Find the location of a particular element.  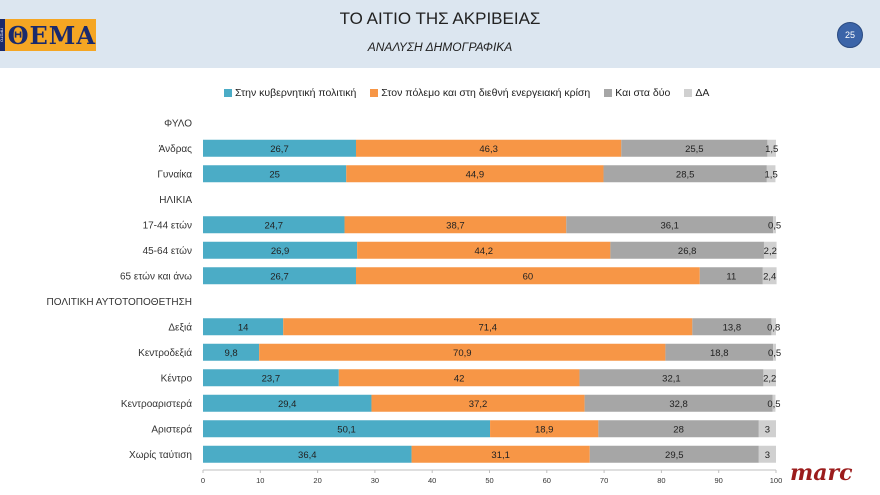

category-label: Δεξιά is located at coordinates (180, 327).